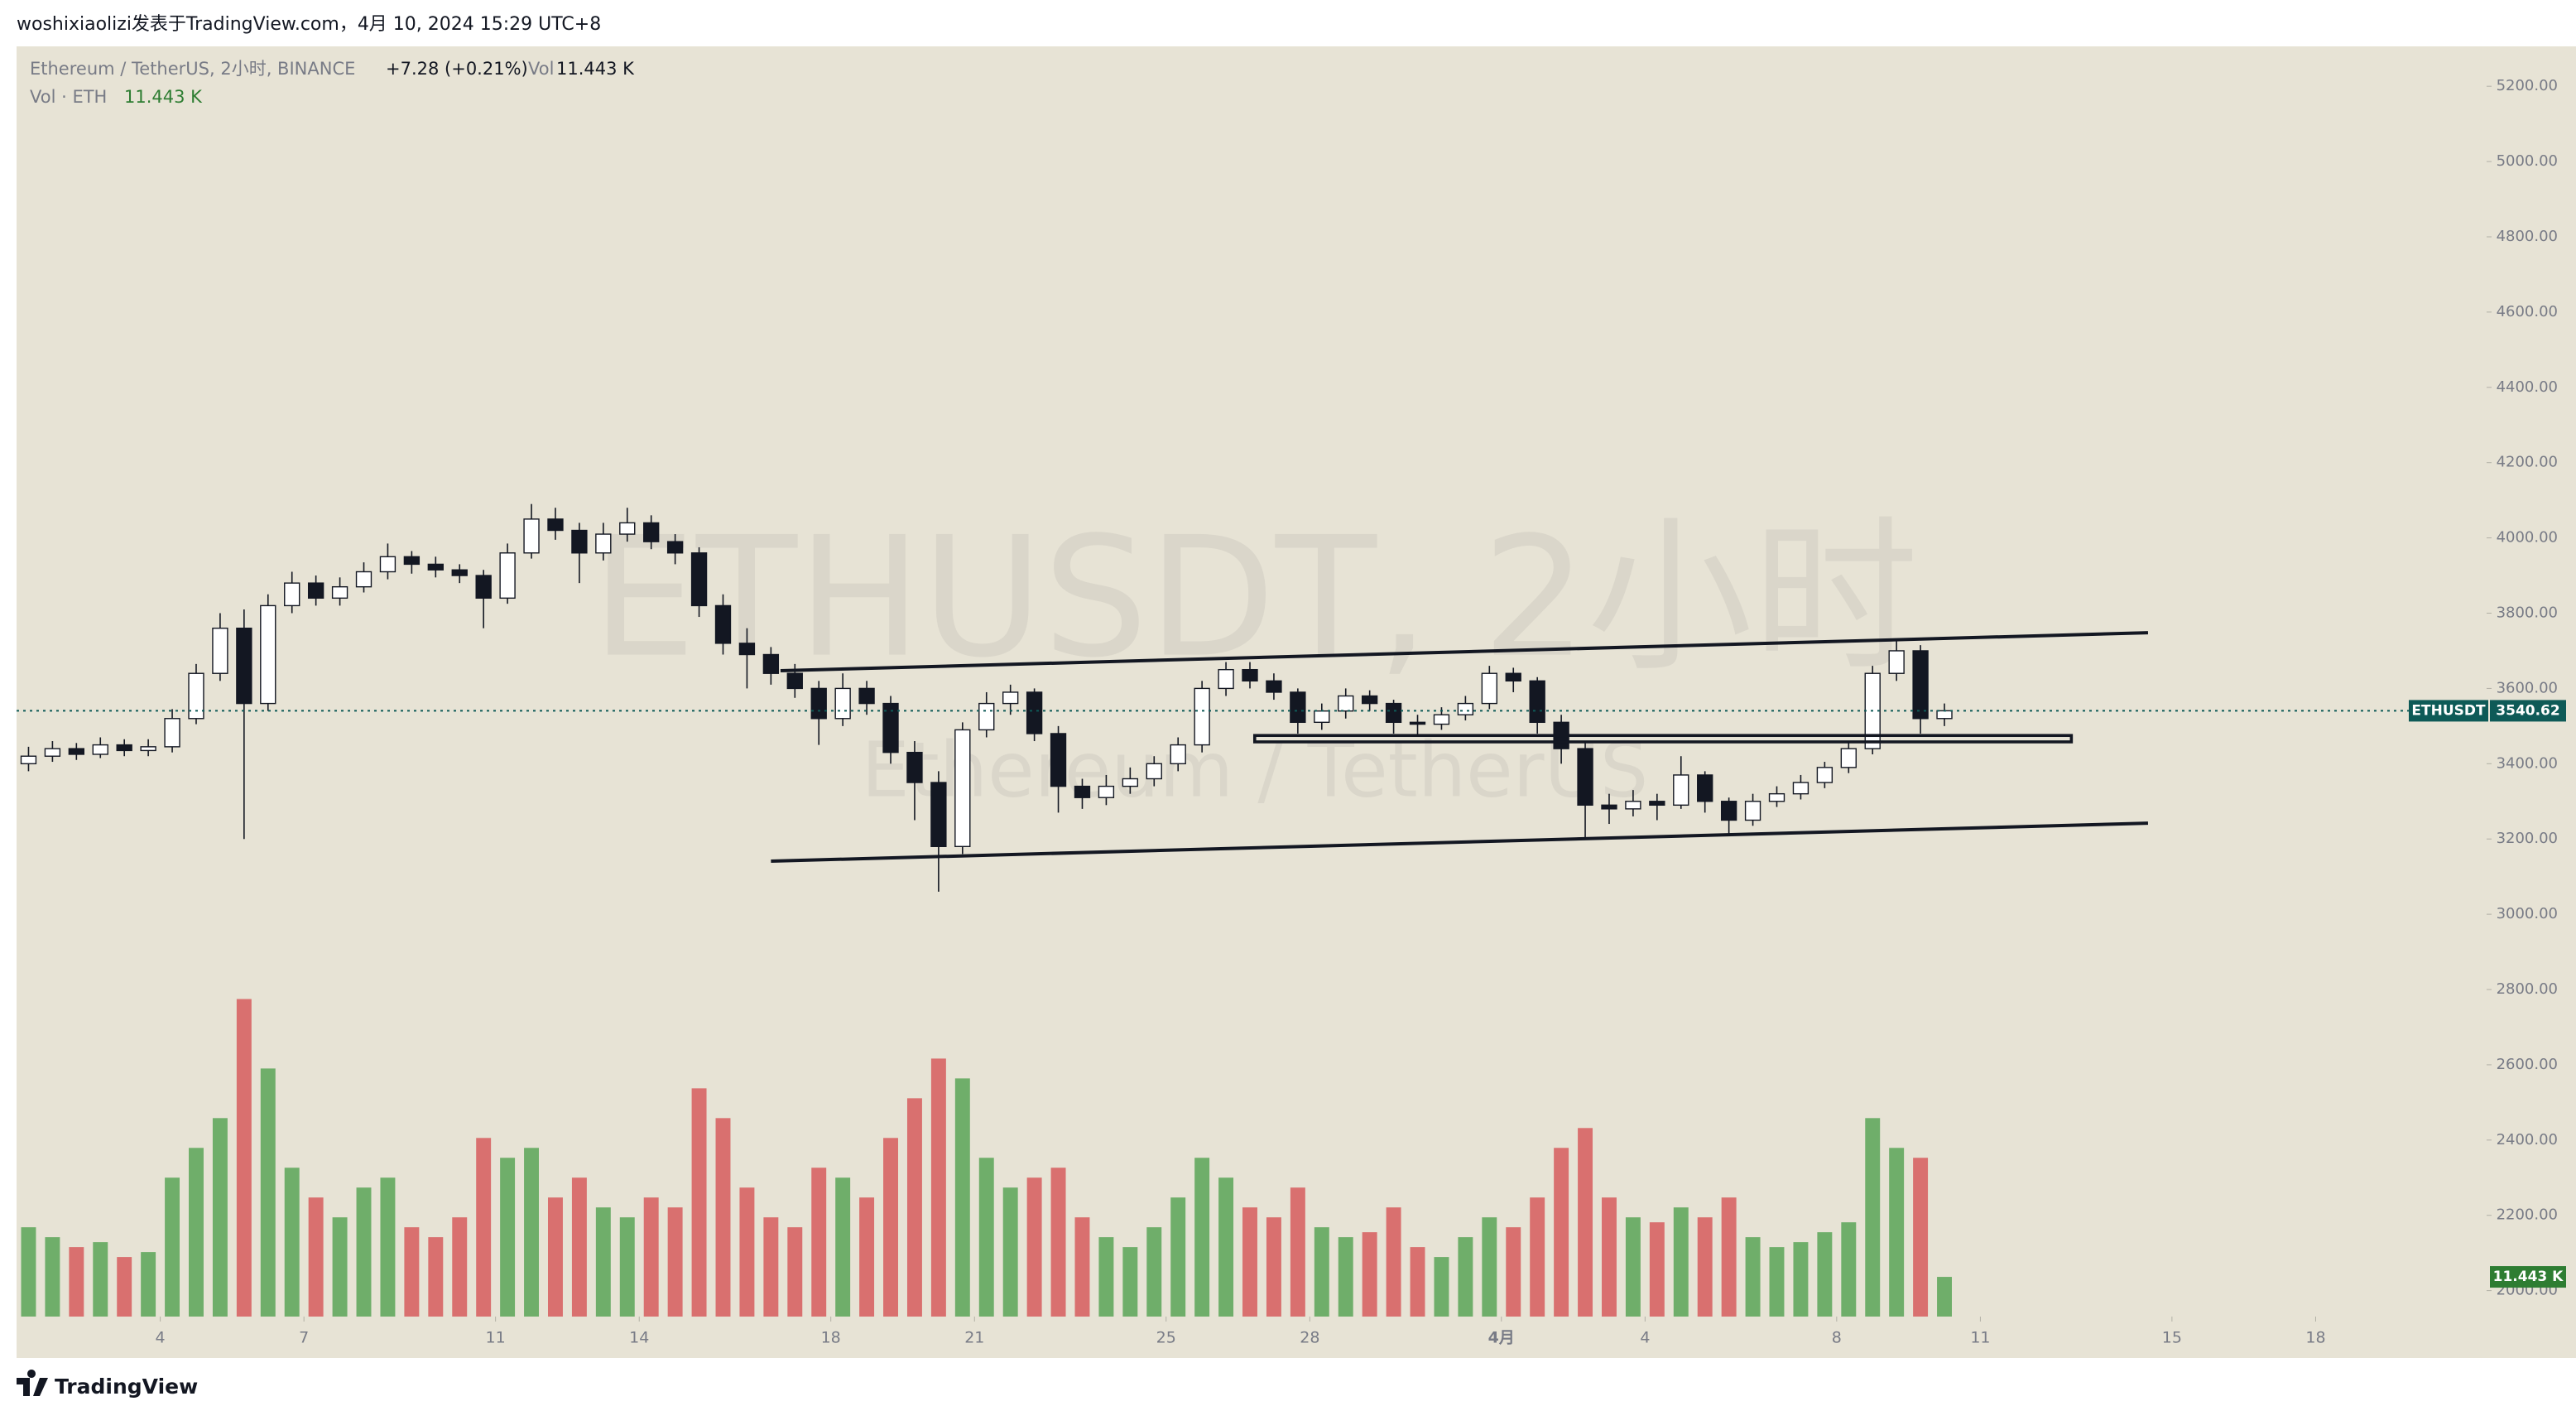 Image resolution: width=2576 pixels, height=1406 pixels. What do you see at coordinates (161, 1338) in the screenshot?
I see `x-tick-label: 4` at bounding box center [161, 1338].